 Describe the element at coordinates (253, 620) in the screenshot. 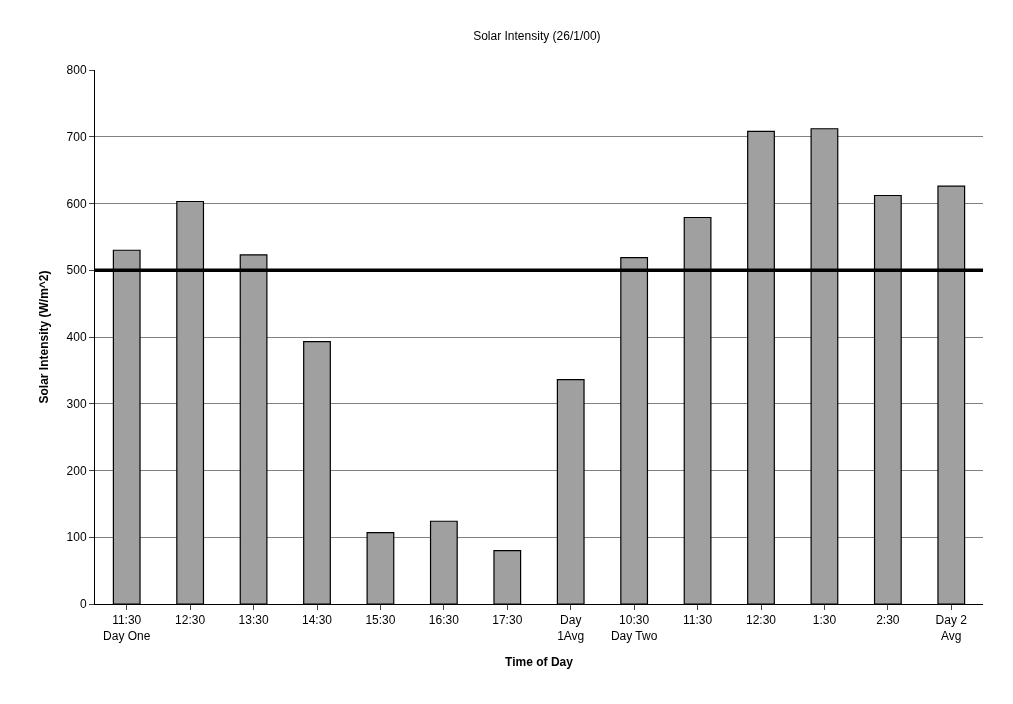

I see `x-tick-label: 13:30` at that location.